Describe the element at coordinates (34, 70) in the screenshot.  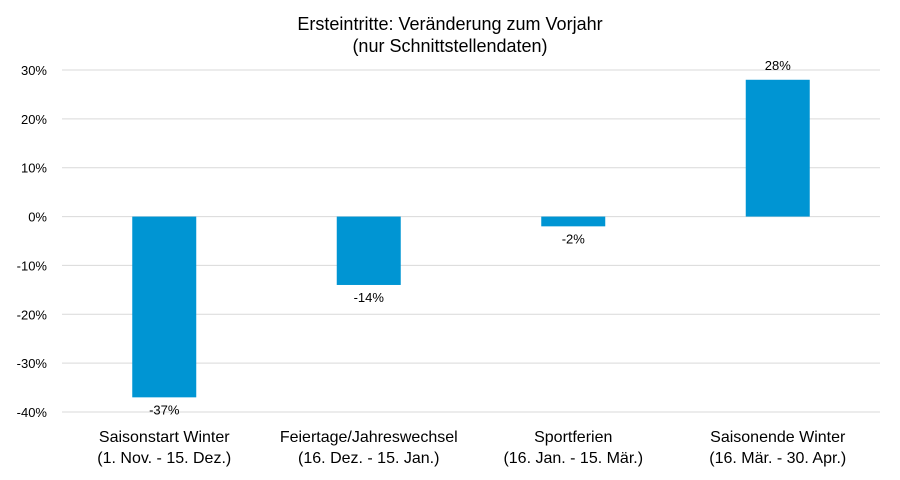
I see `y-tick-label: 30%` at that location.